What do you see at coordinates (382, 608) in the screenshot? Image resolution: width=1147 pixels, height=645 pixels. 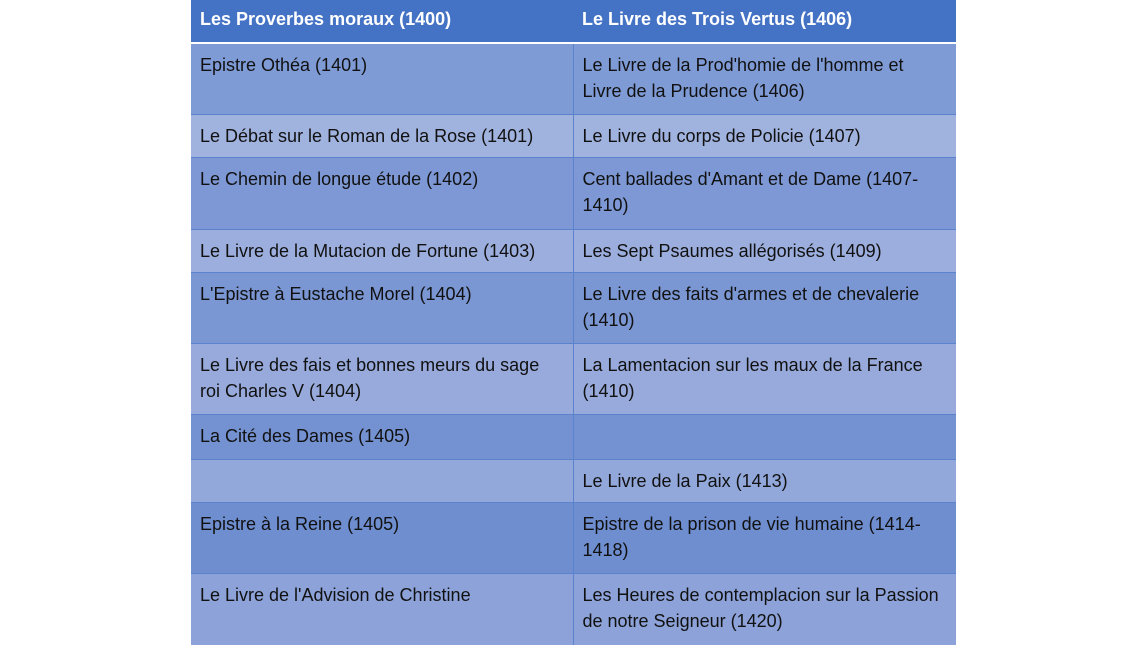 I see `table-cell: Le Livre de l'Advision de Christine` at bounding box center [382, 608].